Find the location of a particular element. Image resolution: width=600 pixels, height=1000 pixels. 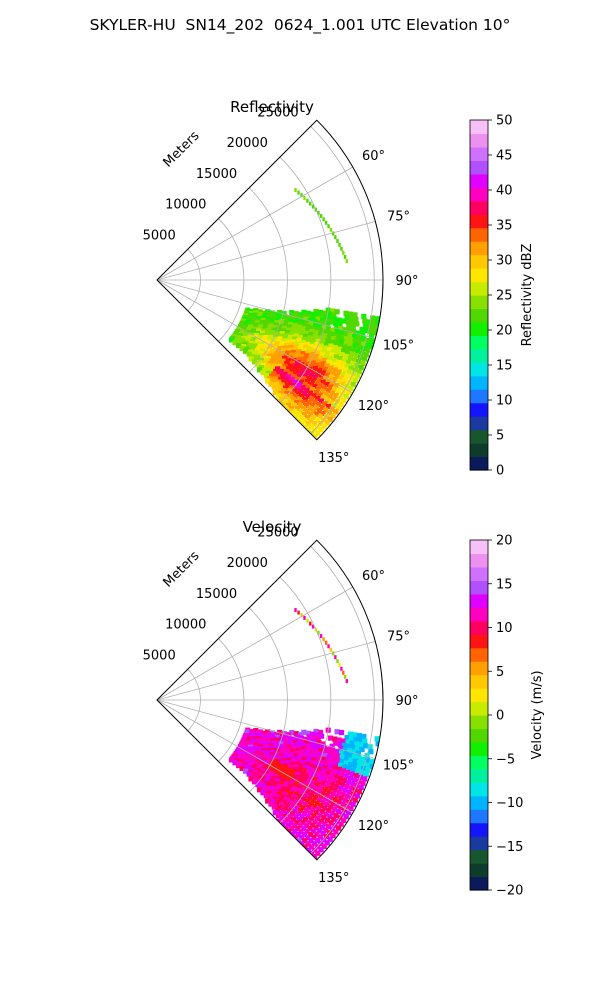

azimuth-tick-label: 60° is located at coordinates (373, 576).